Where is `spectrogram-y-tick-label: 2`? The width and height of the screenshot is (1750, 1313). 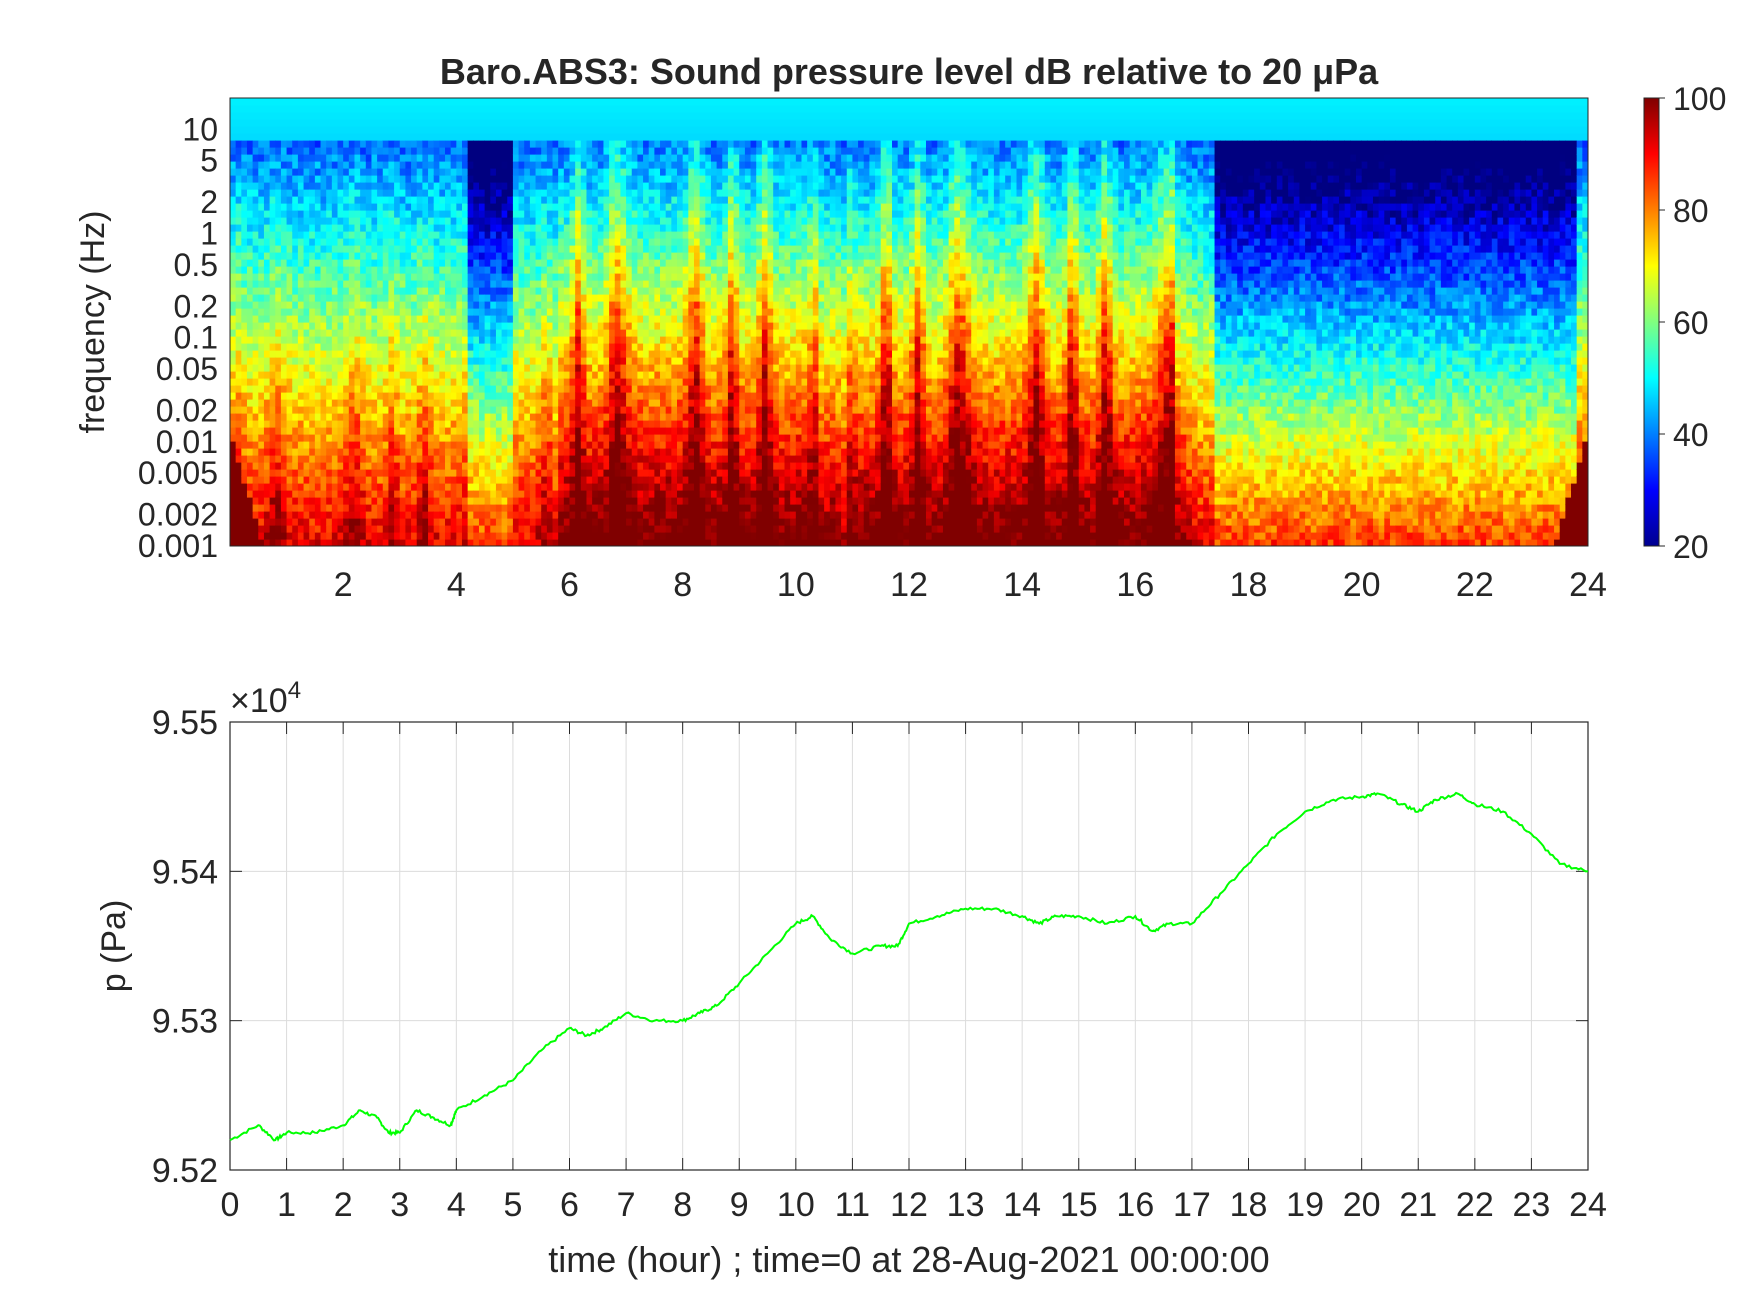
spectrogram-y-tick-label: 2 is located at coordinates (209, 202).